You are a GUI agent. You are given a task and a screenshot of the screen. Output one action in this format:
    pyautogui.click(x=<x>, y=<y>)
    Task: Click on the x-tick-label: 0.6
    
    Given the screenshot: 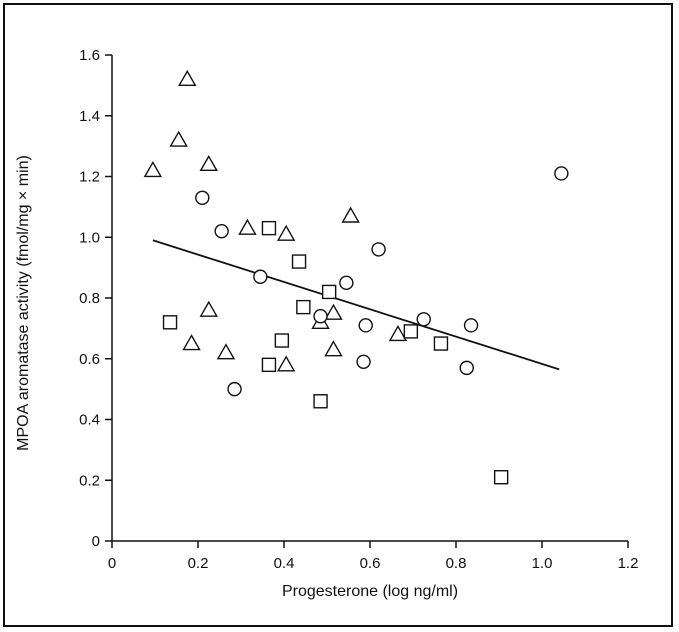 What is the action you would take?
    pyautogui.click(x=370, y=563)
    